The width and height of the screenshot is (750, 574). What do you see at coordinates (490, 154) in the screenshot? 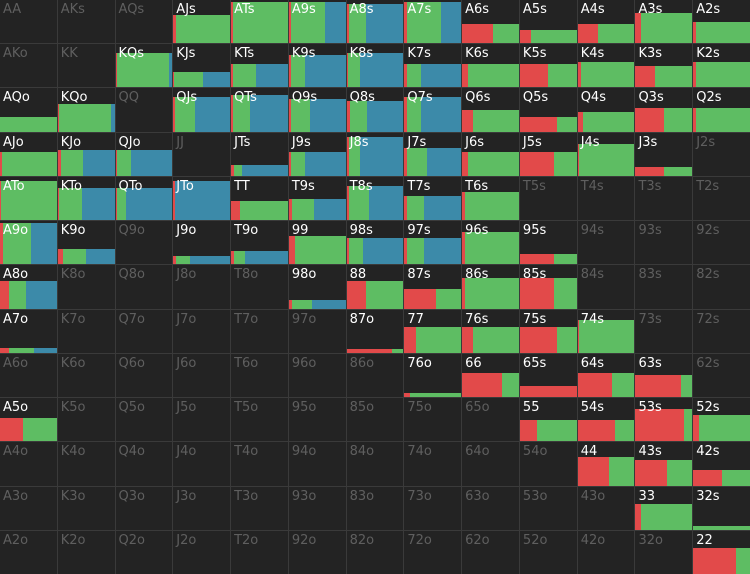
I see `hand-cell-j6s: J6s` at bounding box center [490, 154].